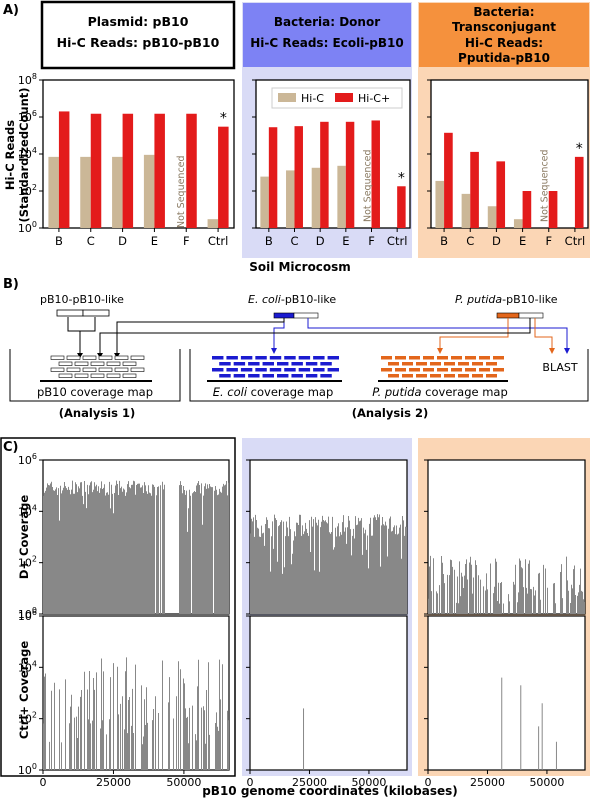  Describe the element at coordinates (24, 537) in the screenshot. I see `d-plus-coverage-label: D+ Coverage` at that location.